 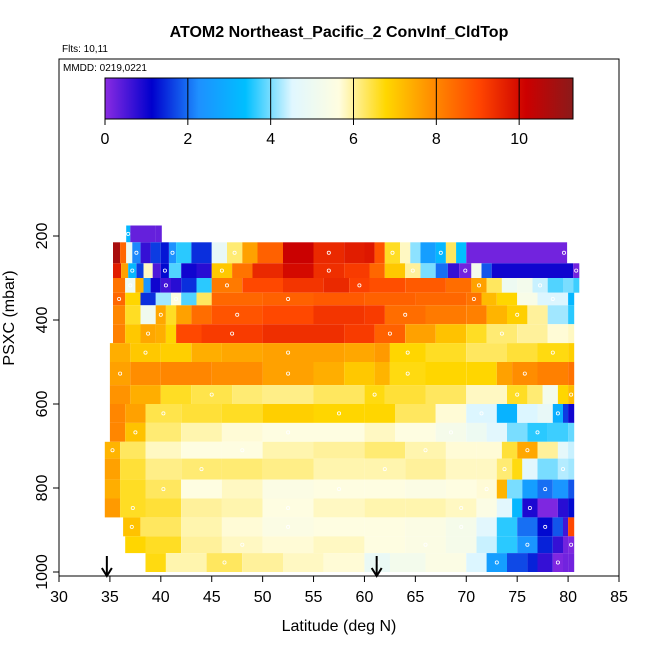 I want to click on x-tick-label: 30, so click(x=59, y=597).